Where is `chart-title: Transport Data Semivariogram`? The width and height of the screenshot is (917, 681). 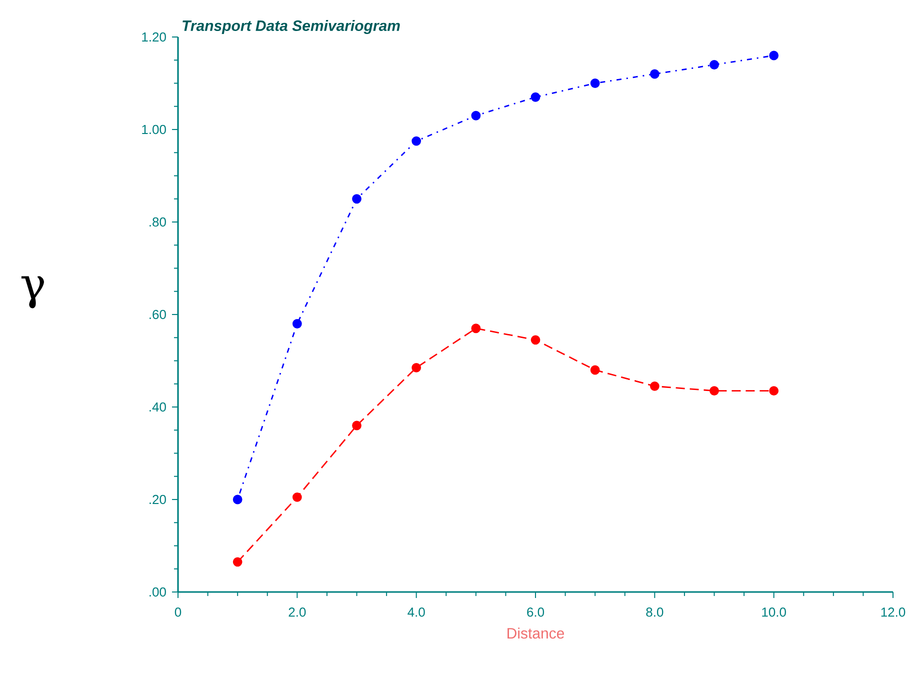
chart-title: Transport Data Semivariogram is located at coordinates (291, 27).